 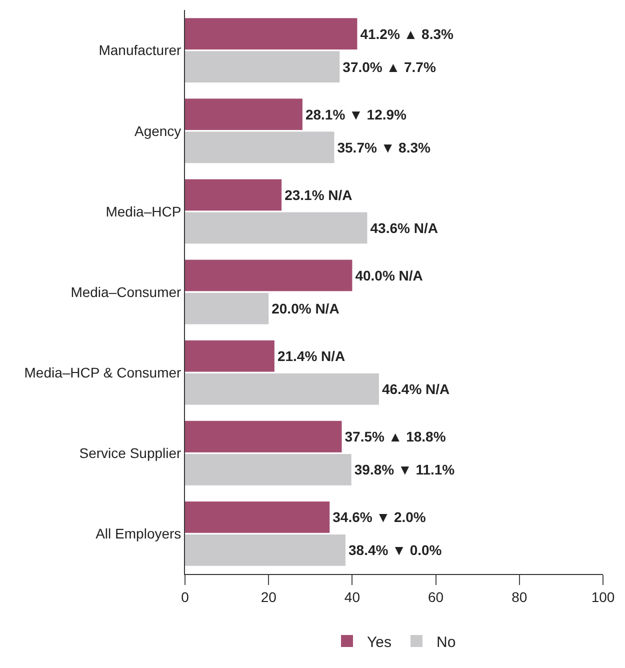 What do you see at coordinates (158, 130) in the screenshot?
I see `y-tick-label: Agency` at bounding box center [158, 130].